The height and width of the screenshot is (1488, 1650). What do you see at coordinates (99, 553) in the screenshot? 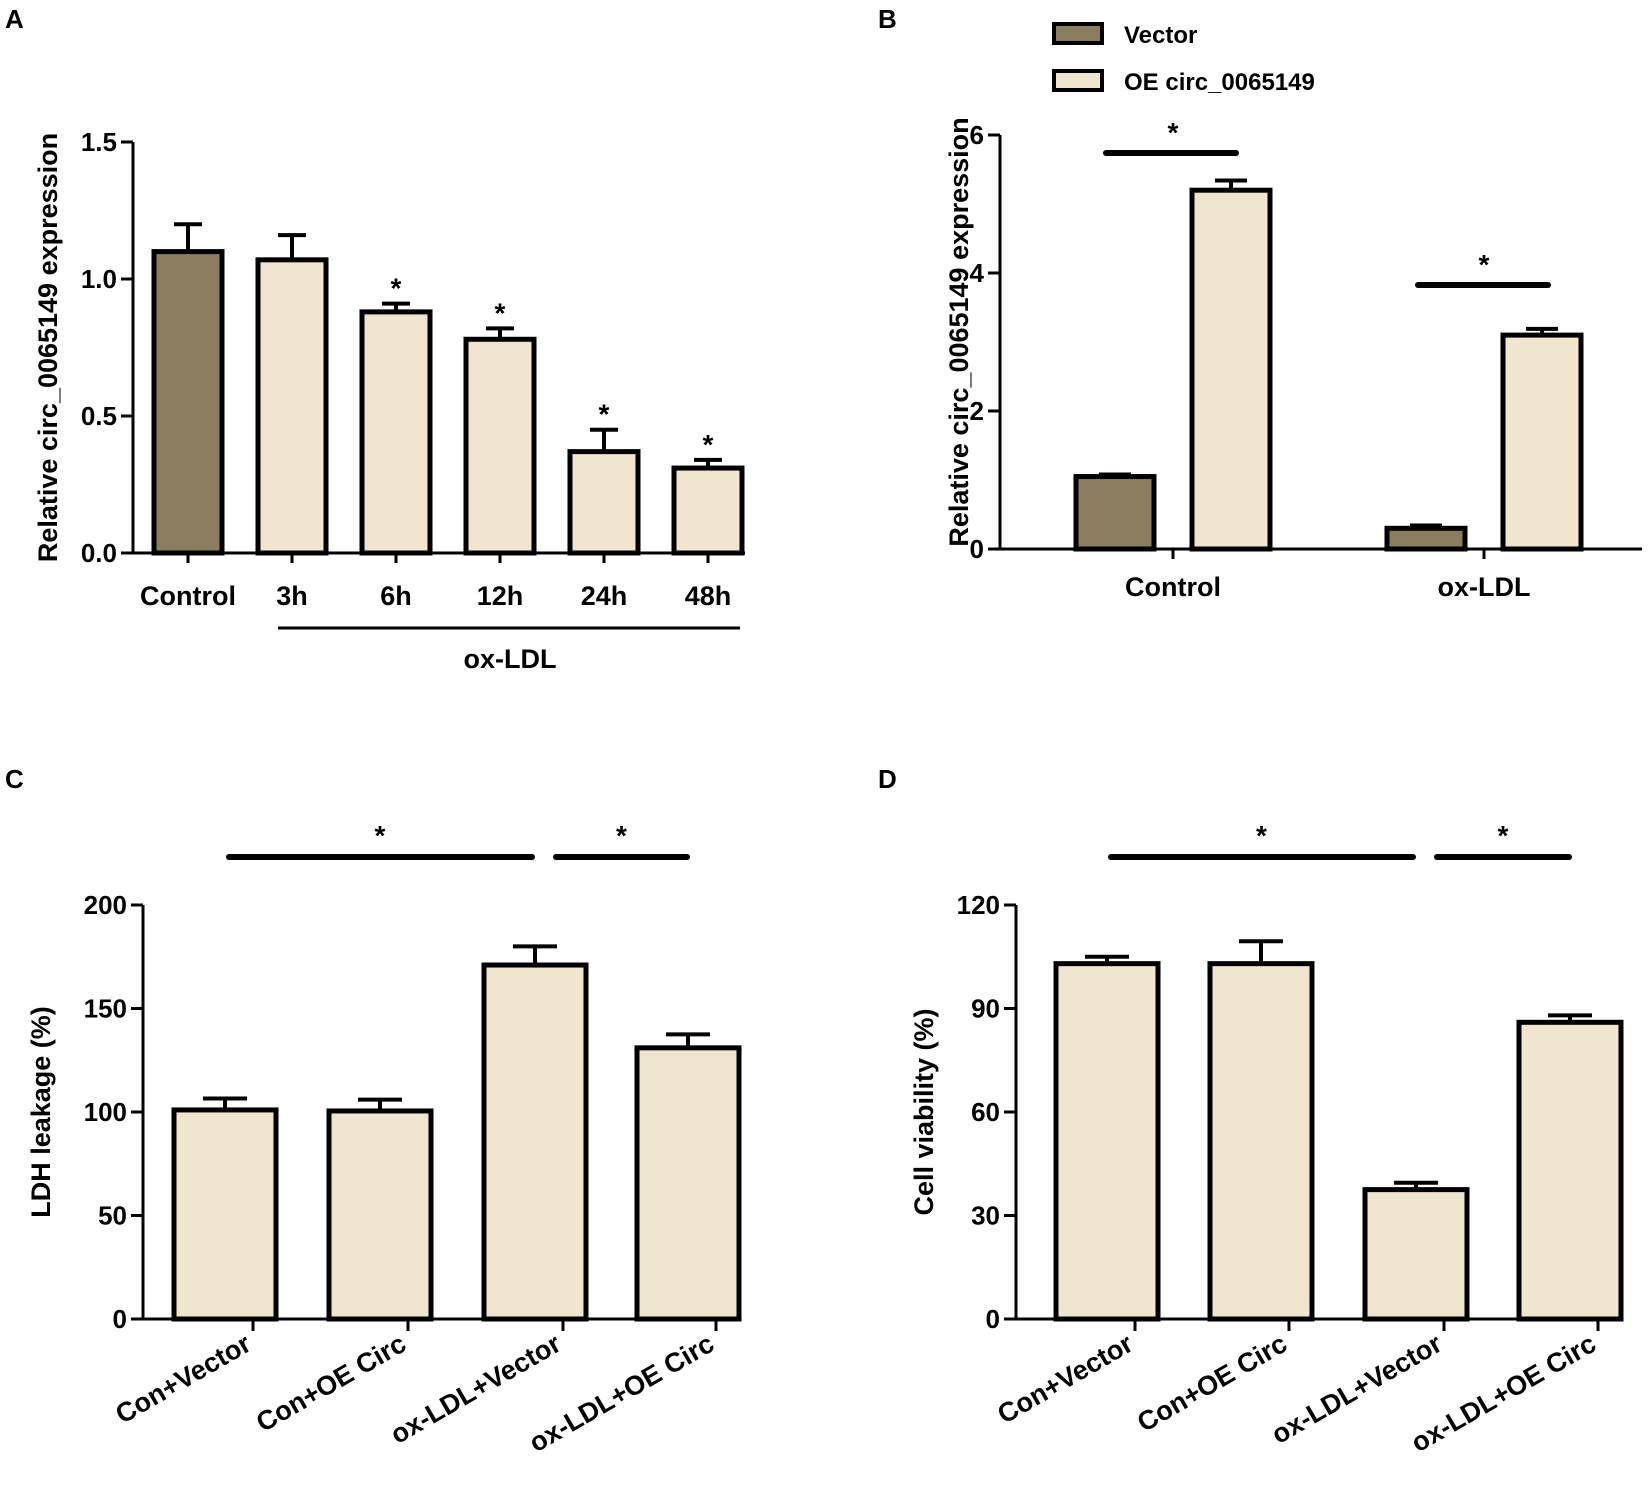
I see `y-tick-label: 0.0` at bounding box center [99, 553].